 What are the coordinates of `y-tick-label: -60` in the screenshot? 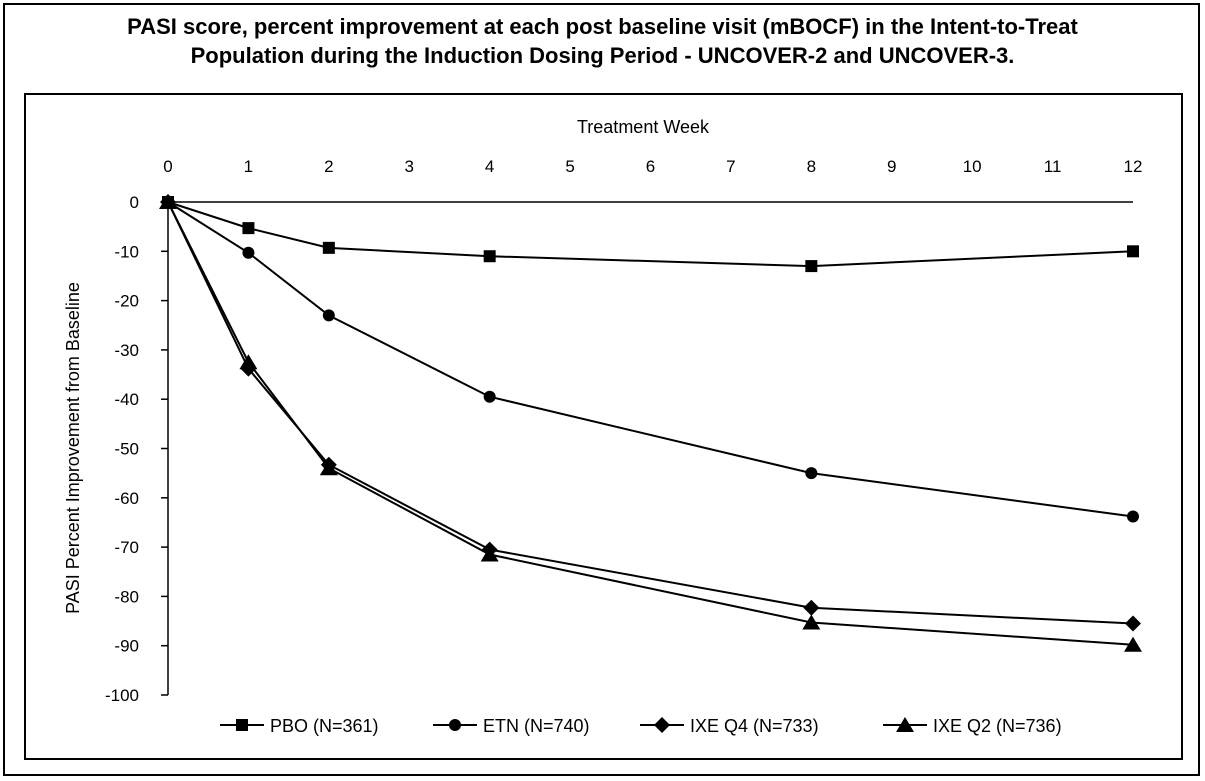 It's located at (126, 498).